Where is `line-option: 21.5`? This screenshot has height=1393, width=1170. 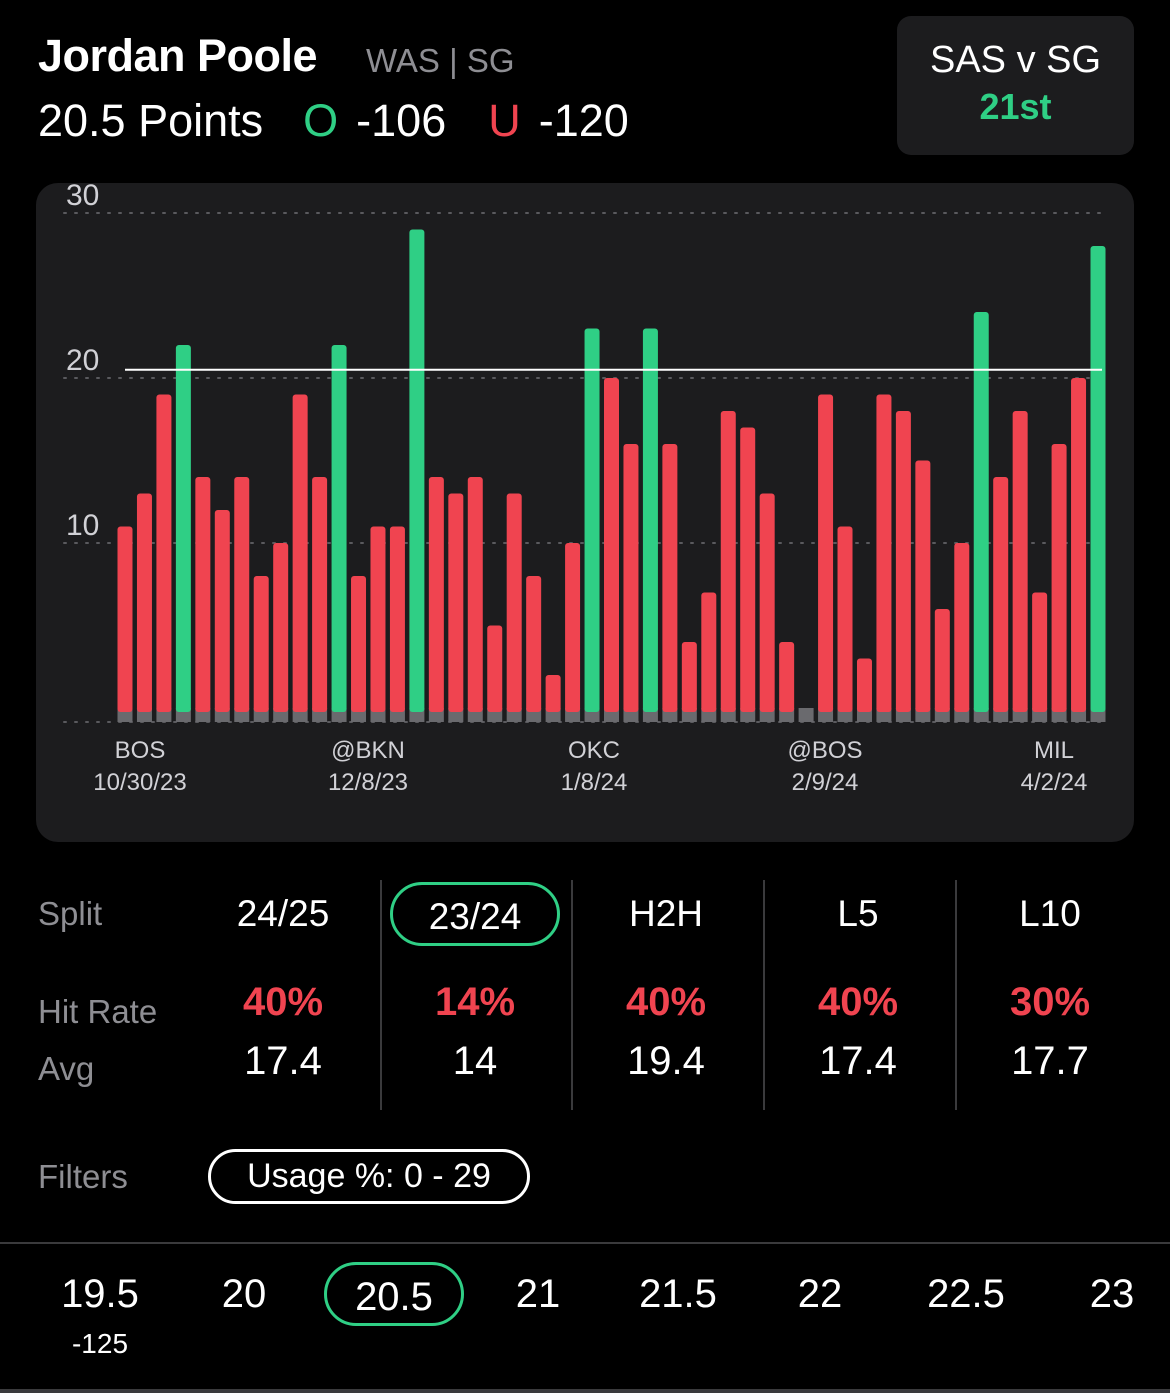
line-option: 21.5 is located at coordinates (678, 1294).